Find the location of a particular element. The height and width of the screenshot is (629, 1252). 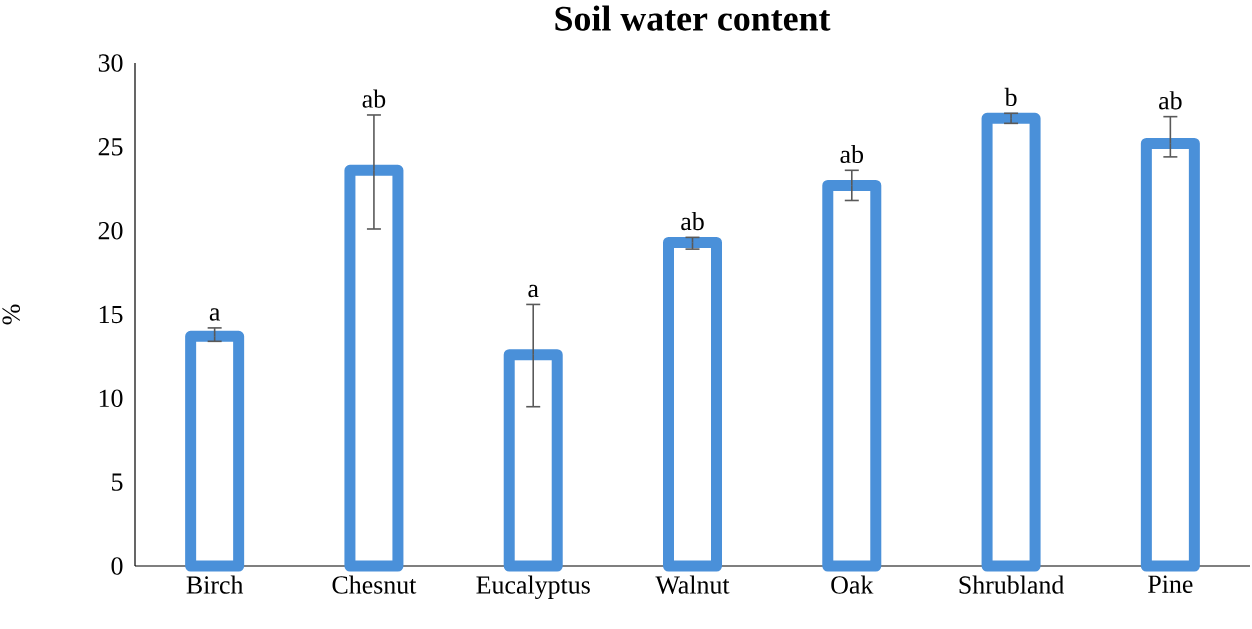

y-tick-label: 0 is located at coordinates (117, 566).